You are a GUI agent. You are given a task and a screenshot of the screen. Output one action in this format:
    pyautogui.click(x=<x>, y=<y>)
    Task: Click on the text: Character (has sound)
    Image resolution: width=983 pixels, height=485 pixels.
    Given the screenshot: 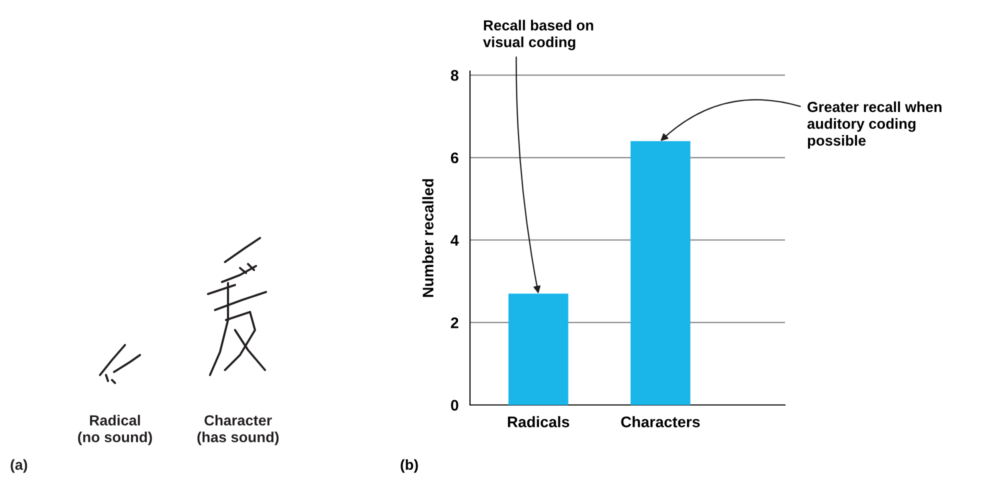 What is the action you would take?
    pyautogui.click(x=238, y=430)
    